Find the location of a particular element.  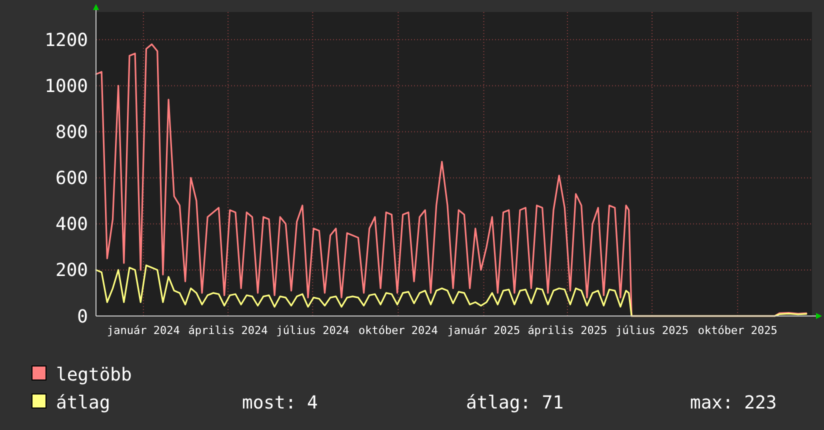

x-tick-label: január 2025 is located at coordinates (483, 330).